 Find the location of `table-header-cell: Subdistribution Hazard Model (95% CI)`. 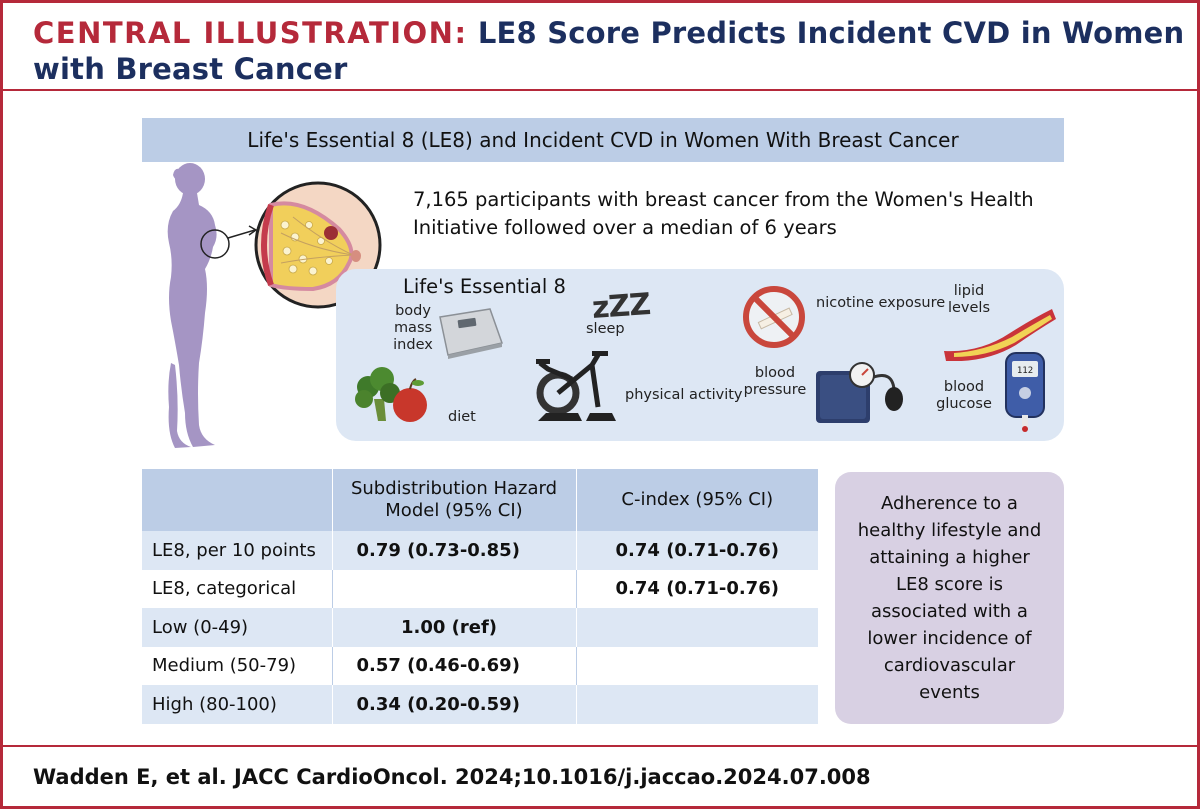

table-header-cell: Subdistribution Hazard Model (95% CI) is located at coordinates (454, 500).